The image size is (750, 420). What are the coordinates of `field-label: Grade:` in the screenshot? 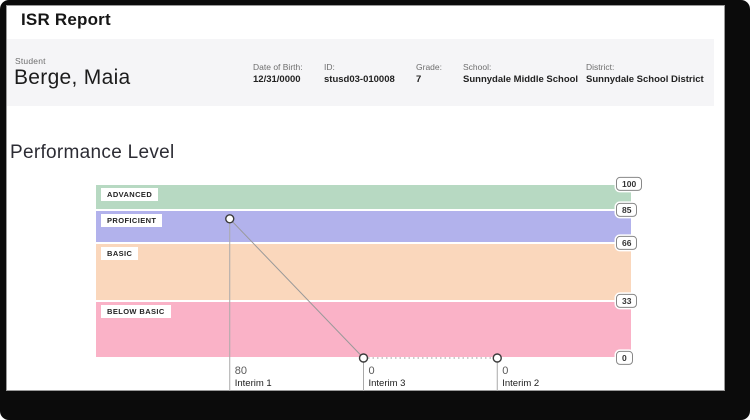 It's located at (429, 67).